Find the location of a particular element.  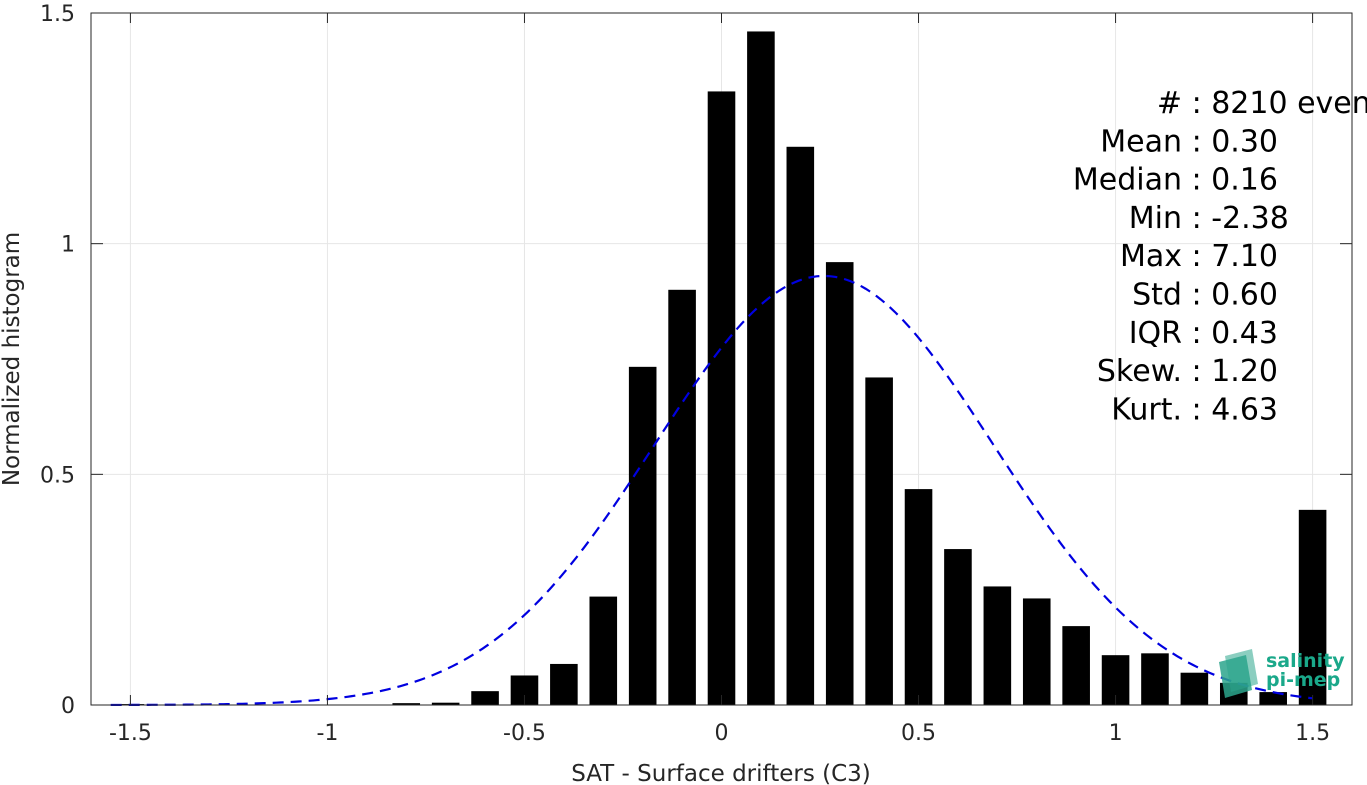

y-tick-label: 1.5 is located at coordinates (57, 14).